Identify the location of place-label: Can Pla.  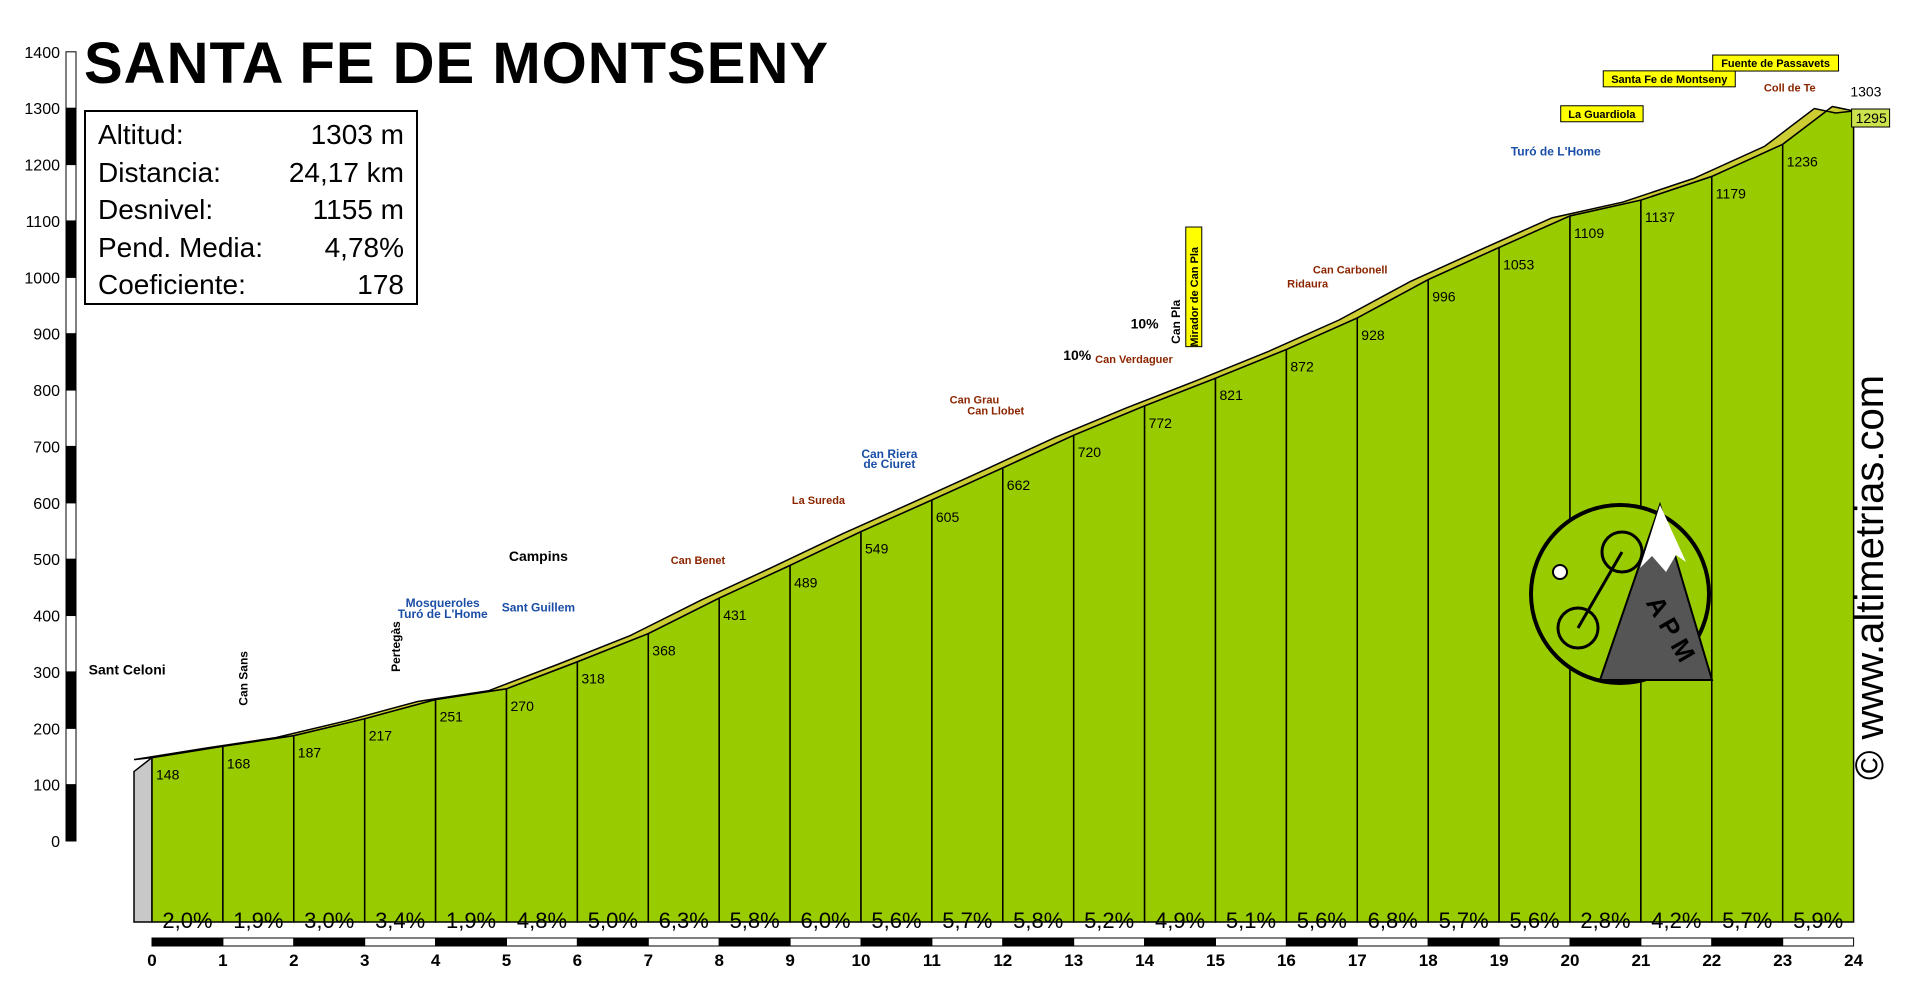
(1176, 321).